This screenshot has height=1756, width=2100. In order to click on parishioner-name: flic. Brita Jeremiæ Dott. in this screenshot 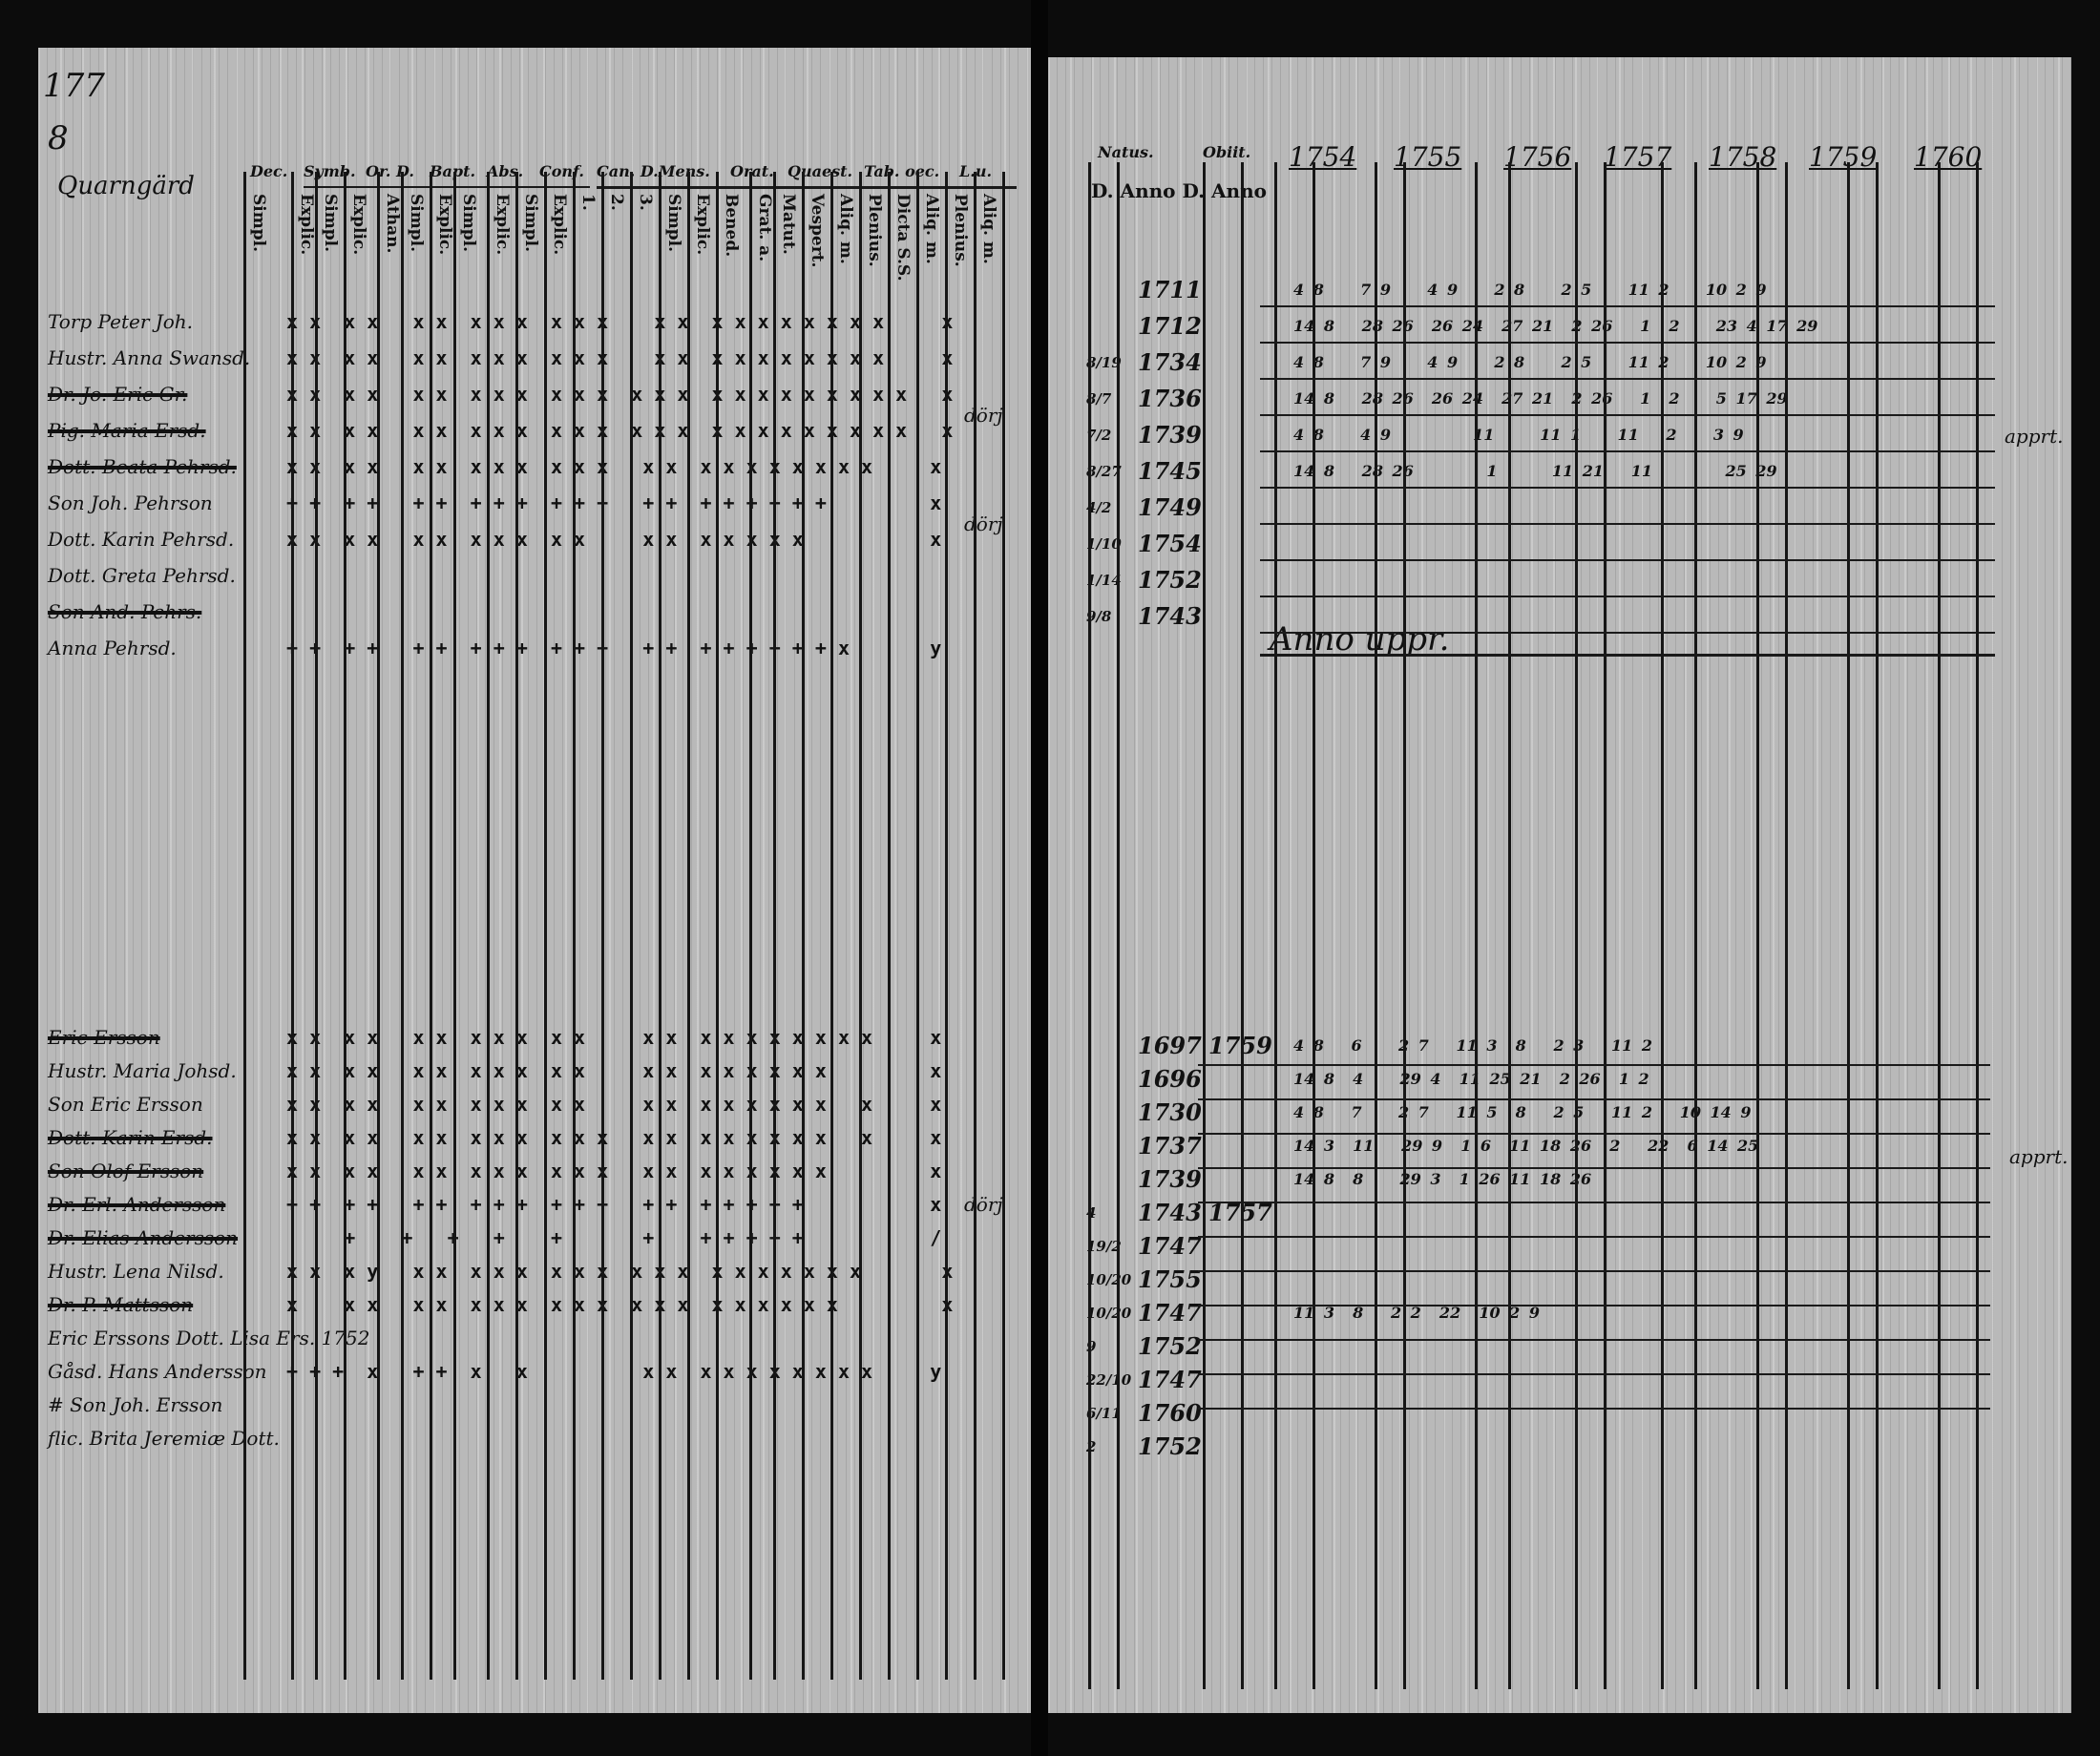, I will do `click(164, 1439)`.